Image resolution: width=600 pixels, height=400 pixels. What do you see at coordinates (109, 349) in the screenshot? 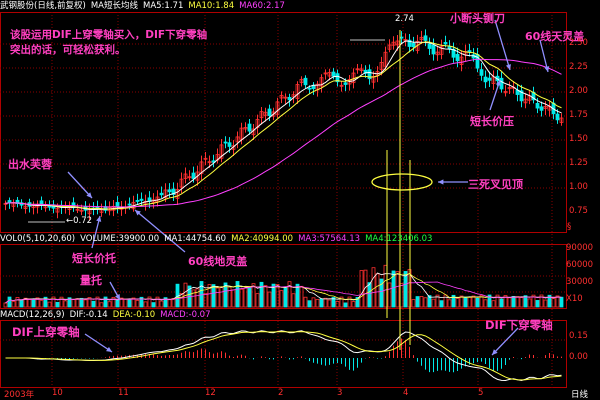
I see `arrow-dif-up-head` at bounding box center [109, 349].